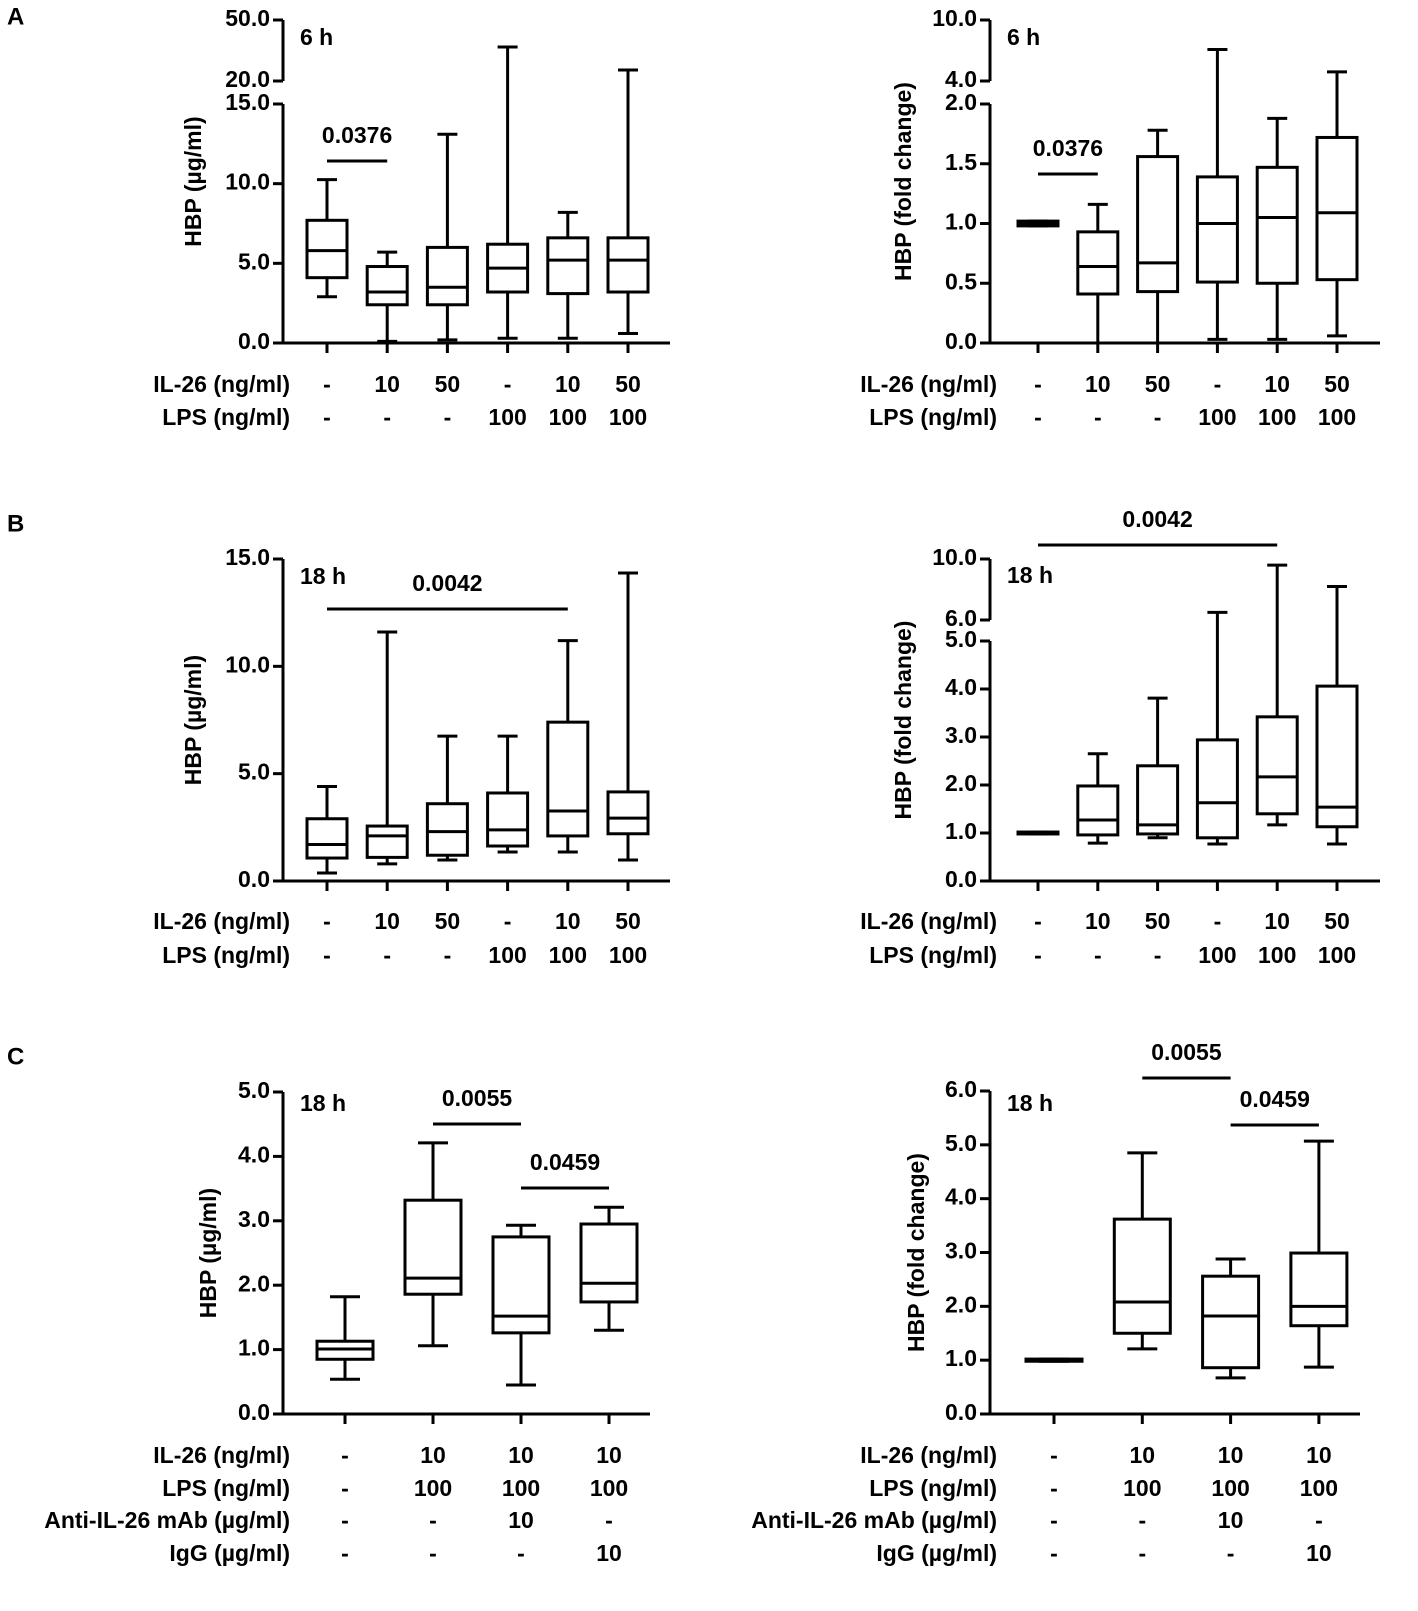  Describe the element at coordinates (1068, 148) in the screenshot. I see `p-value: 0.0376` at that location.